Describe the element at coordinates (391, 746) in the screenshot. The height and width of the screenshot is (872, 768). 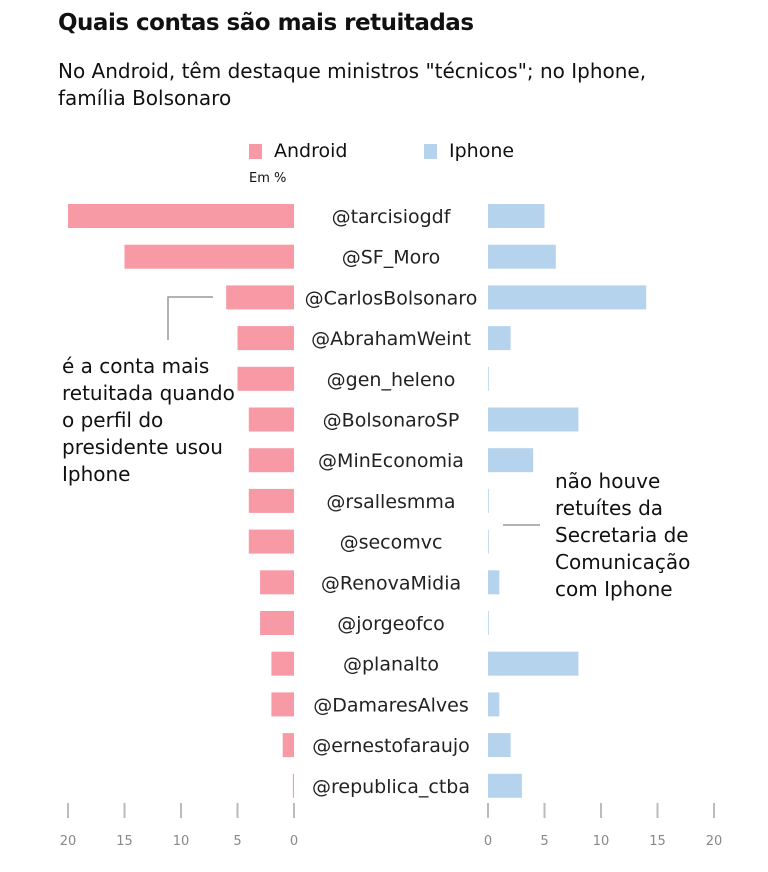
I see `category-label: @ernestofaraujo` at that location.